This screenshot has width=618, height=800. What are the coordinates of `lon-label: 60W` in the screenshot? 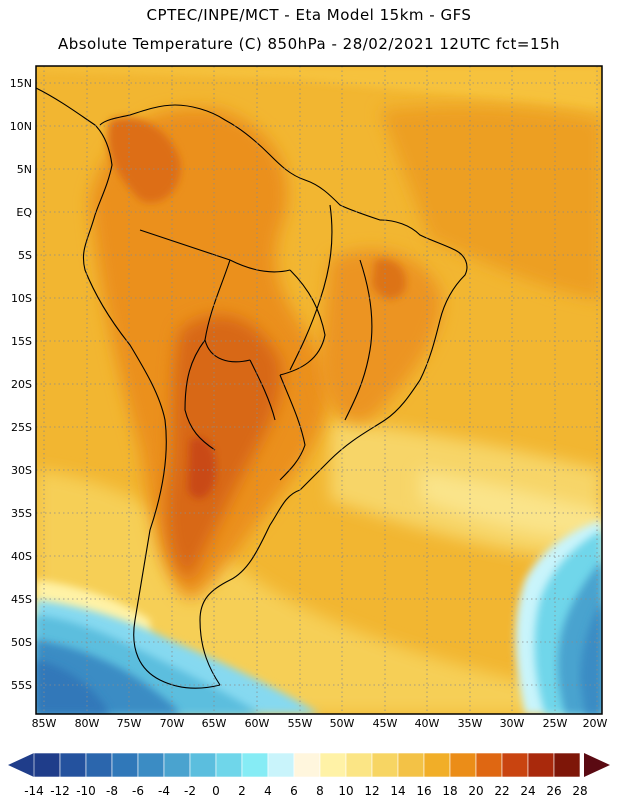 It's located at (257, 723).